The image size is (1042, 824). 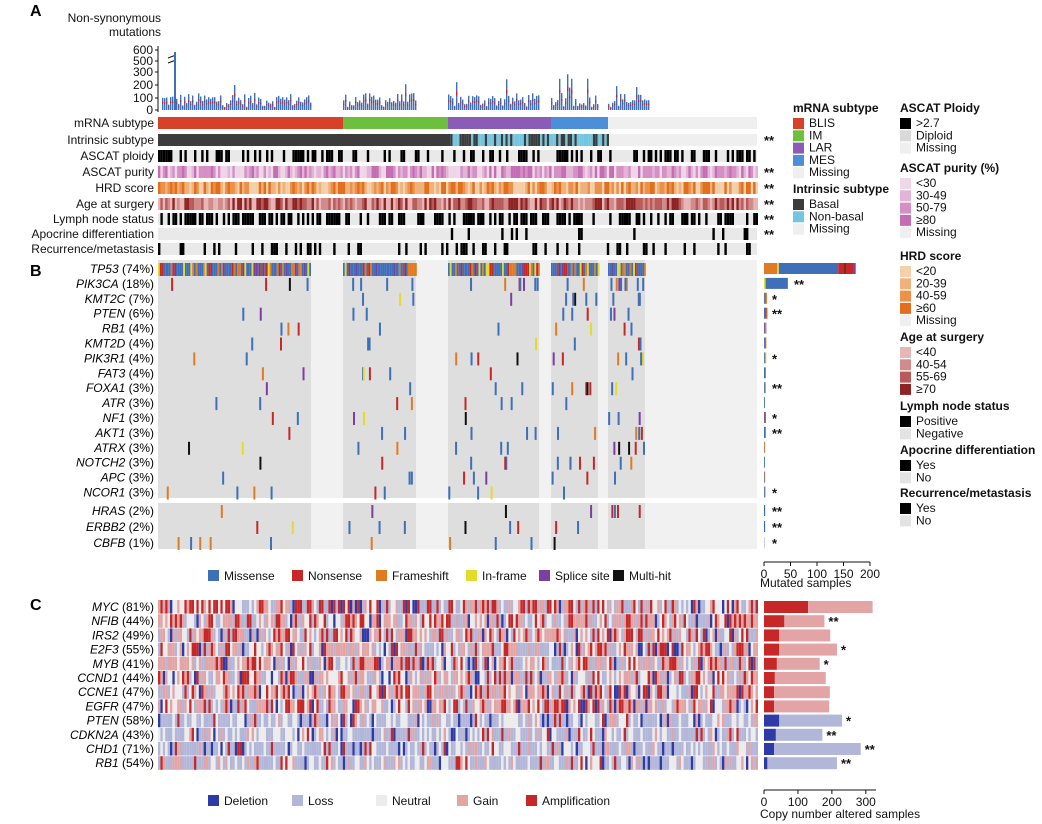 What do you see at coordinates (249, 576) in the screenshot?
I see `mutation-legend-label: Missense` at bounding box center [249, 576].